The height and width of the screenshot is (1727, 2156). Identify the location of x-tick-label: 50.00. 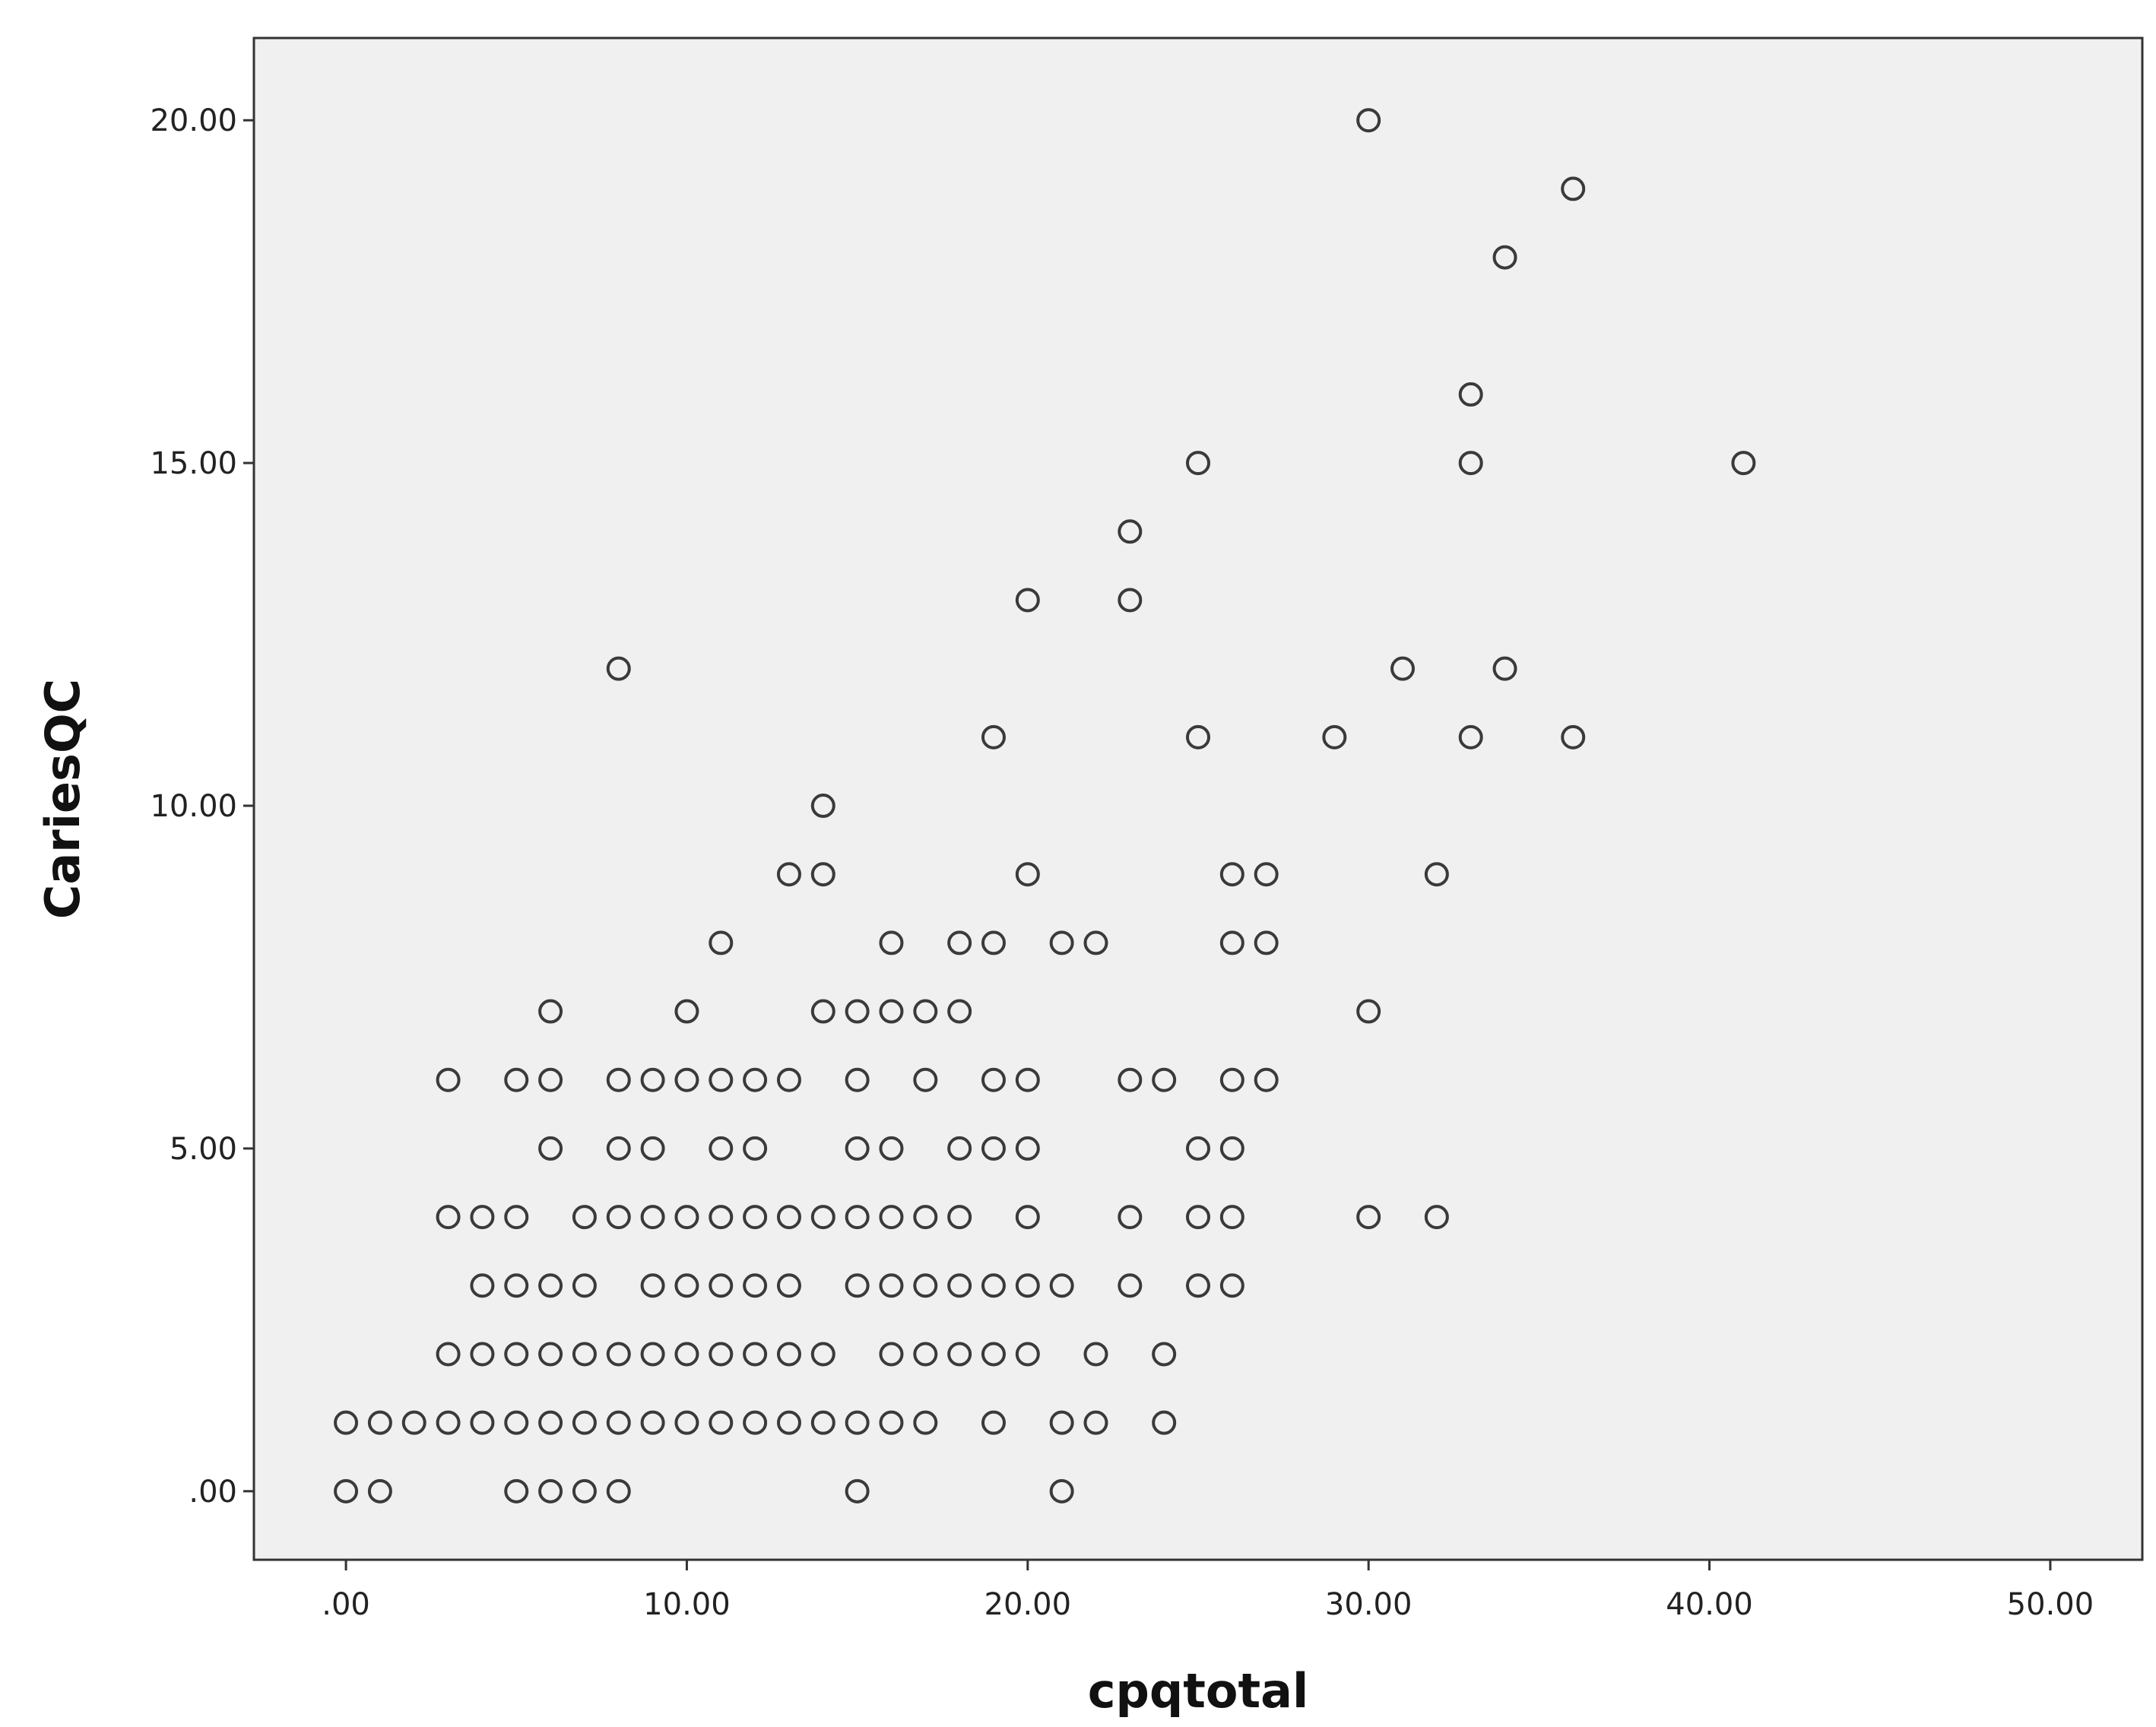
(2050, 1605).